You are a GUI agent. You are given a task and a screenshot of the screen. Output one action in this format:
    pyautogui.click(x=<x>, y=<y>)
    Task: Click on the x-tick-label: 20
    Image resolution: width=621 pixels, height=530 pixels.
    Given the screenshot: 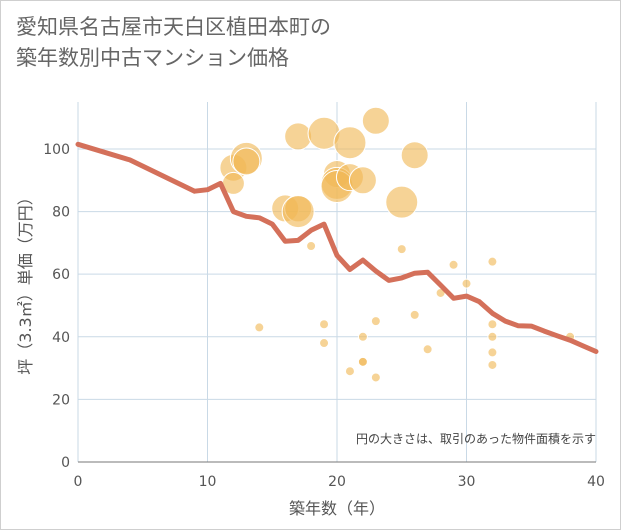 What is the action you would take?
    pyautogui.click(x=337, y=482)
    